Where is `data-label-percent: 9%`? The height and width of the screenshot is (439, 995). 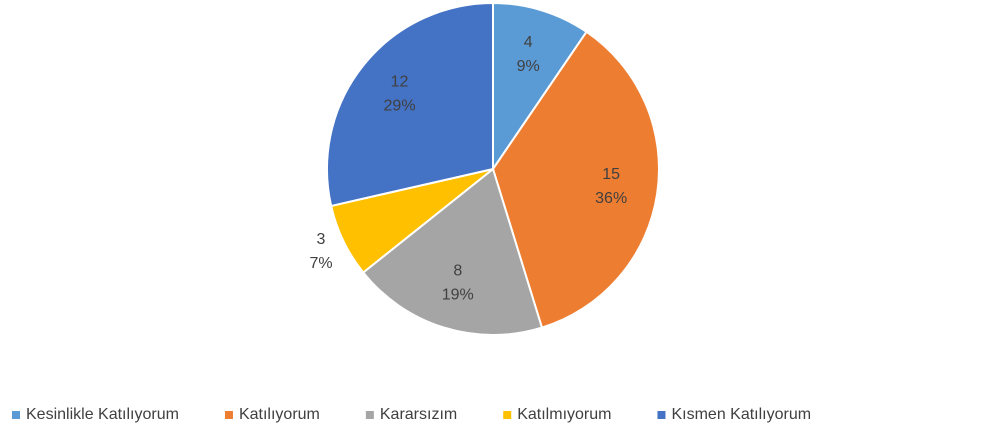
data-label-percent: 9% is located at coordinates (528, 66).